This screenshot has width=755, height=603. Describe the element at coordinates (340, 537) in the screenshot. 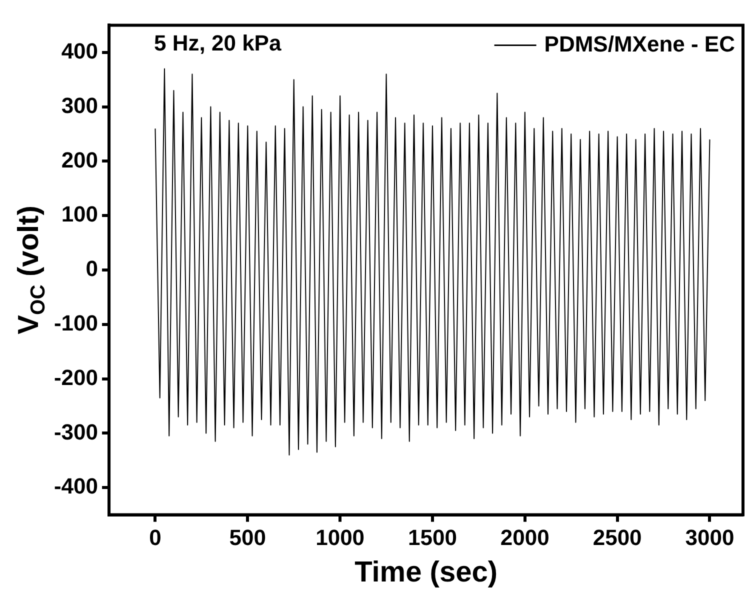

I see `x-tick-label: 1000` at that location.